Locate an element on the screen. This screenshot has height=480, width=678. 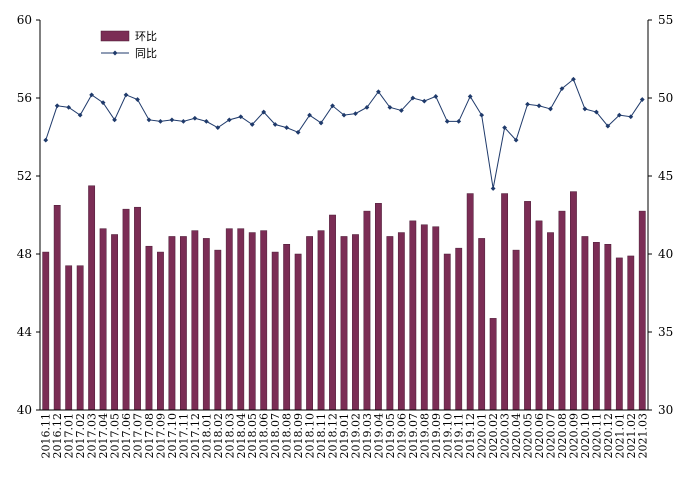
x-tick-label: 2019.08 is located at coordinates (424, 436).